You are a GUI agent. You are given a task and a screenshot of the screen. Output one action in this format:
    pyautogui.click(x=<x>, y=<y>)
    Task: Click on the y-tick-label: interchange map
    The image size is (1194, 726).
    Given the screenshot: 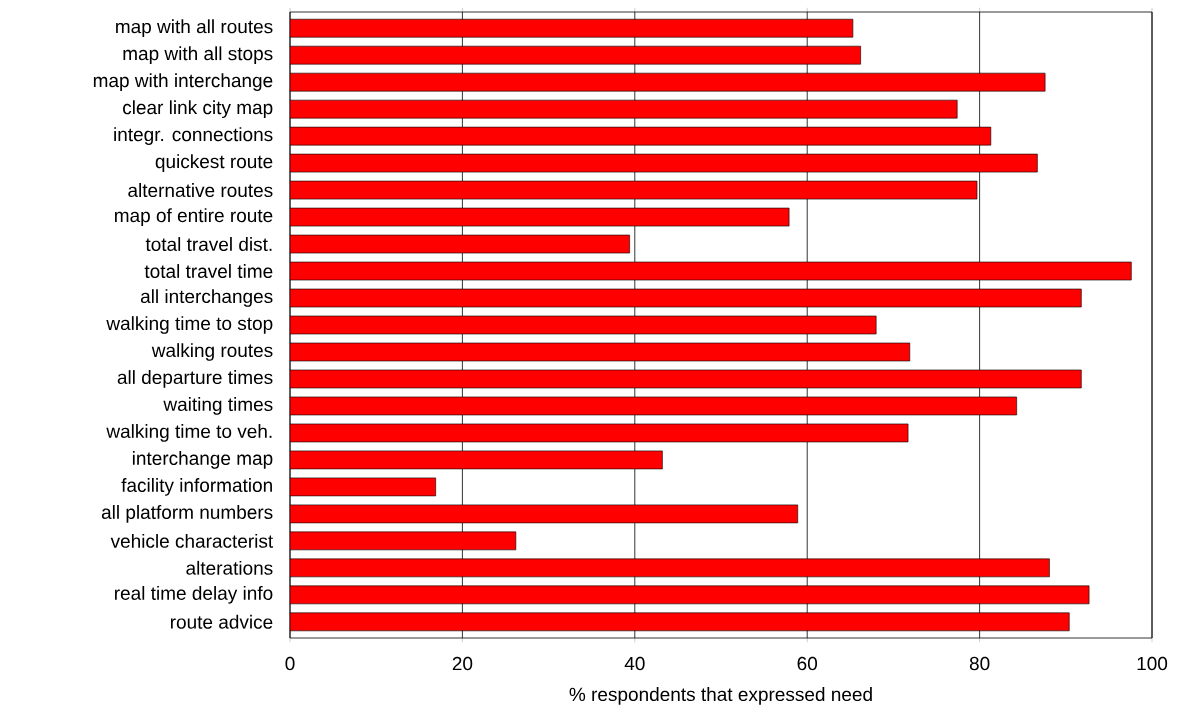 What is the action you would take?
    pyautogui.click(x=202, y=460)
    